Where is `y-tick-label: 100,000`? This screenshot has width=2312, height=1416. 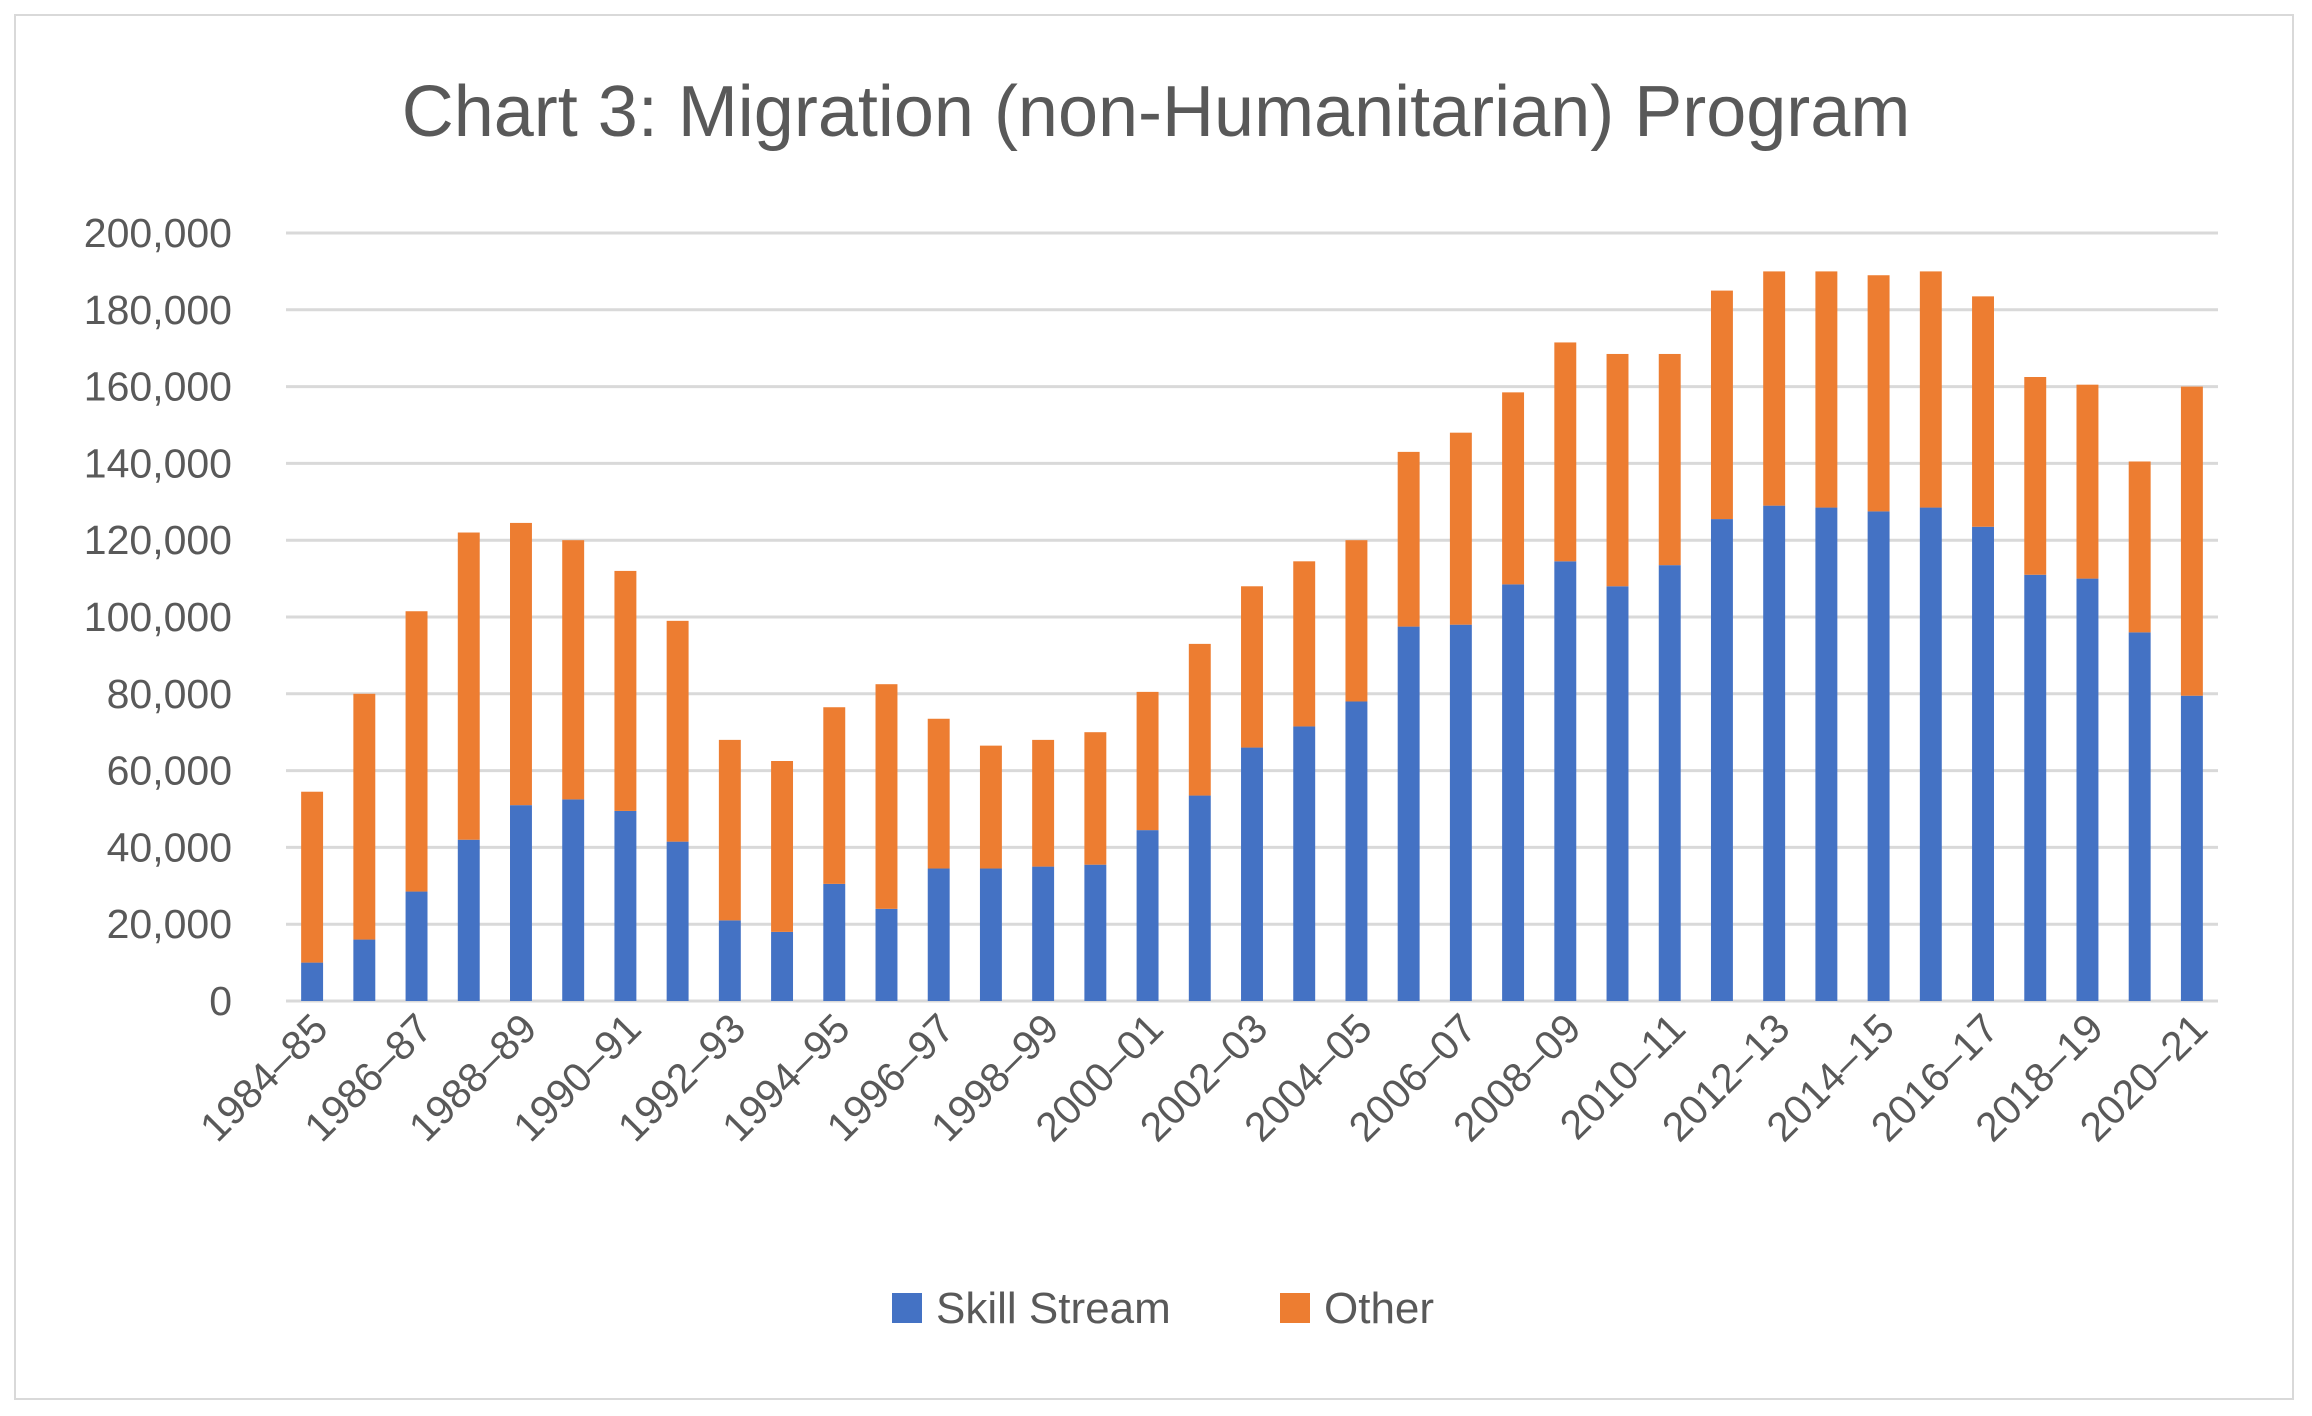
y-tick-label: 100,000 is located at coordinates (158, 617).